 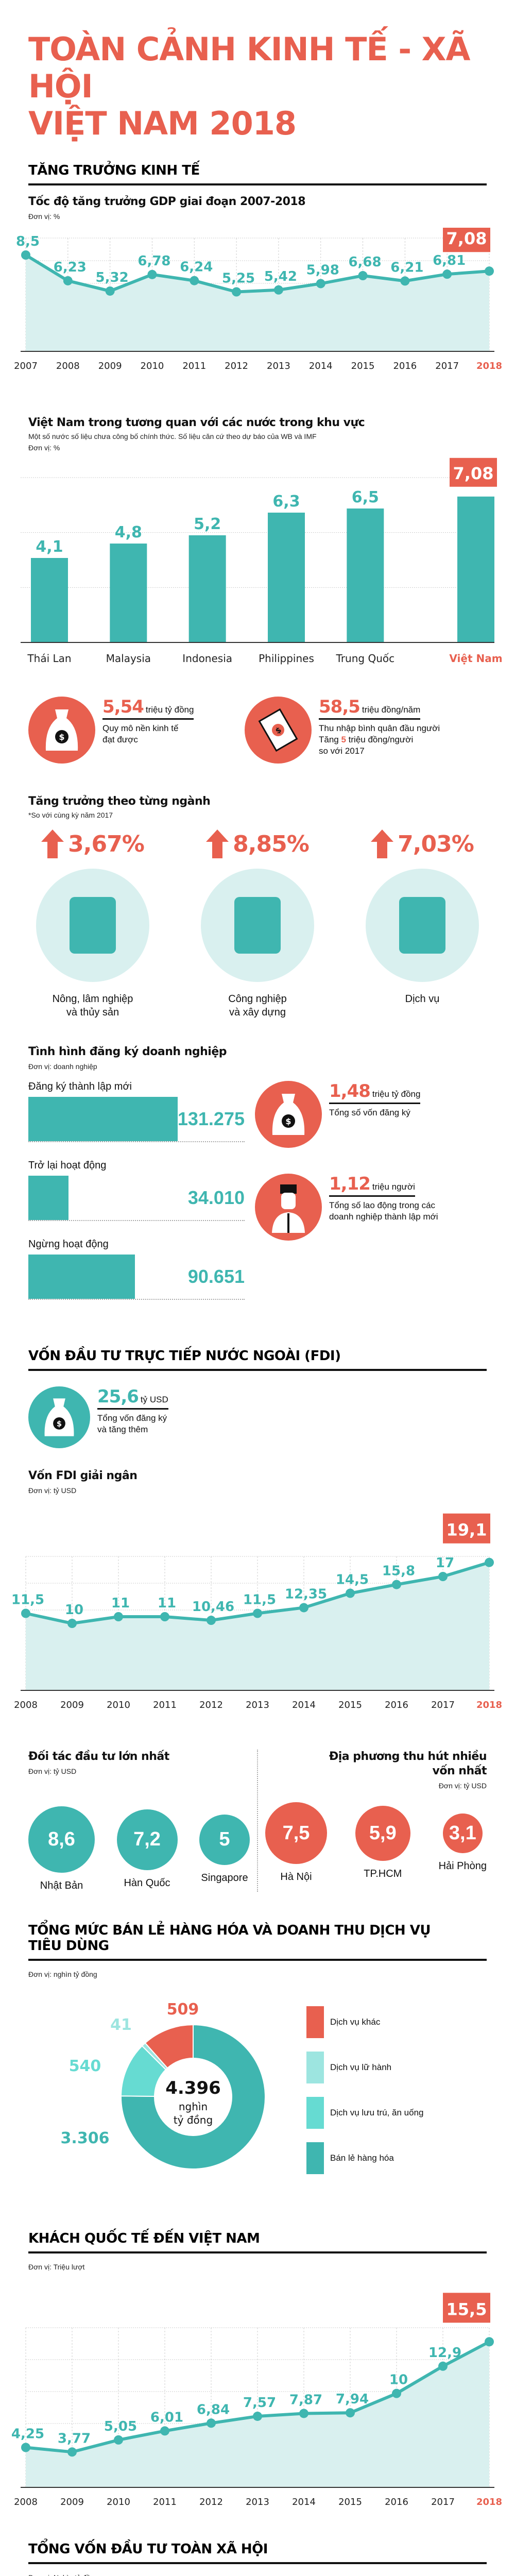 I want to click on svg-text: 6,5, so click(x=365, y=497).